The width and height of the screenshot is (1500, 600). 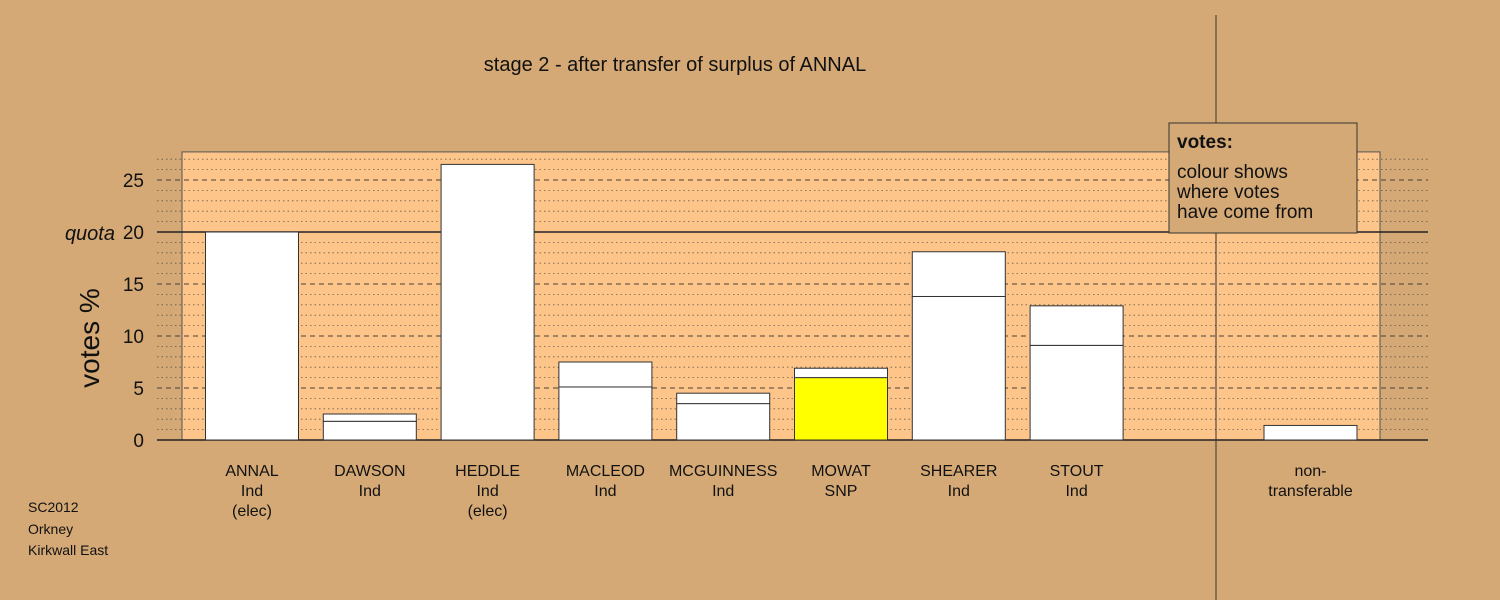 What do you see at coordinates (68, 550) in the screenshot?
I see `footer-ward: Kirkwall East` at bounding box center [68, 550].